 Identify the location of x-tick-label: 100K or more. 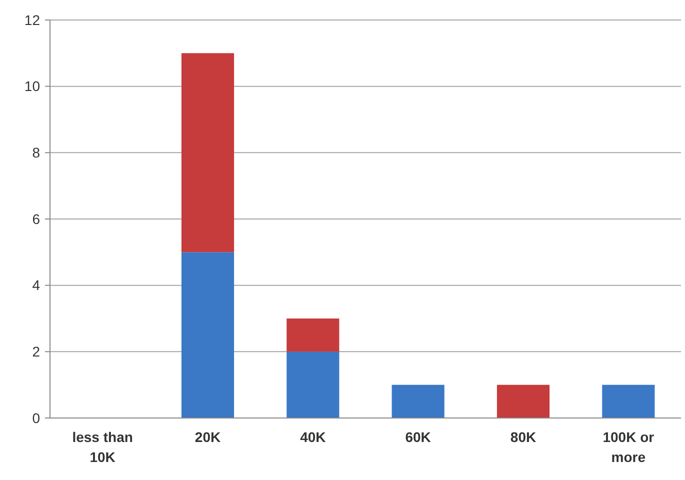
(628, 447).